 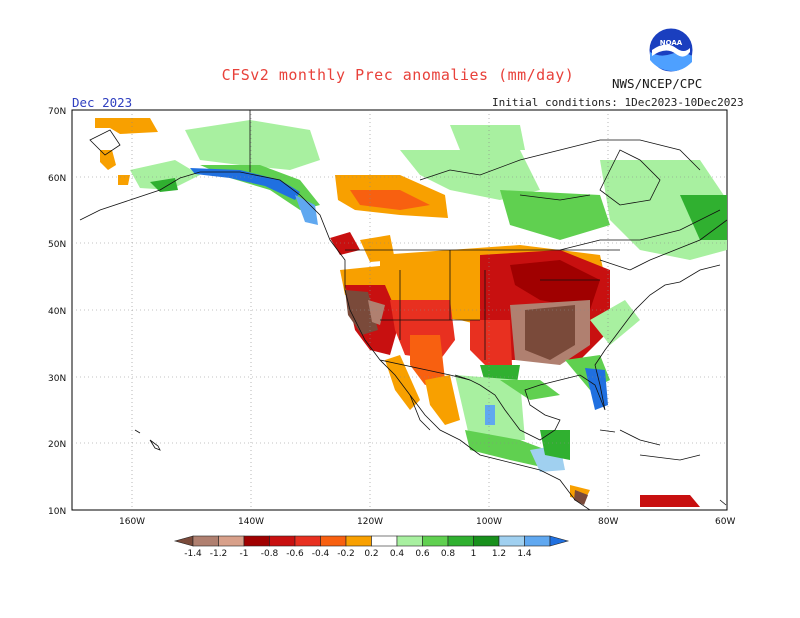 I want to click on gulf-blue, so click(x=490, y=415).